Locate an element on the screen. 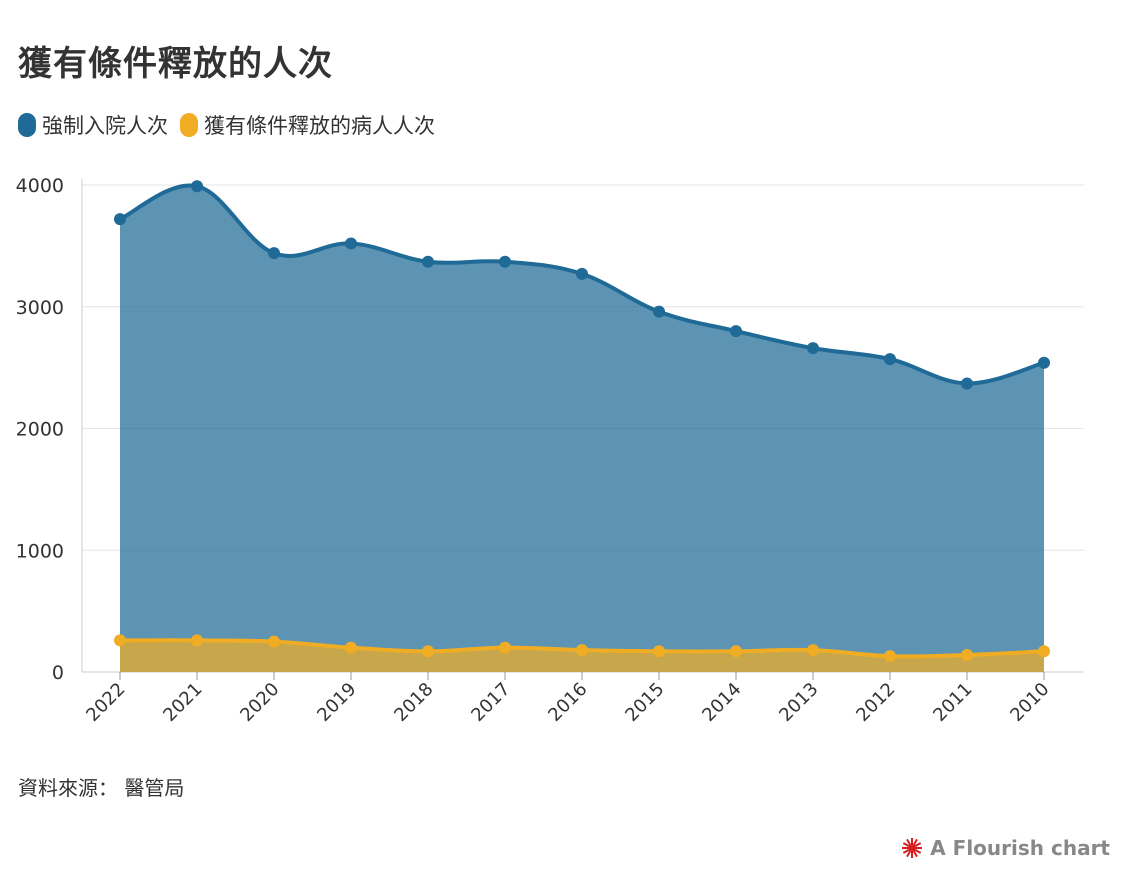  y-tick-label: 2000 is located at coordinates (40, 430).